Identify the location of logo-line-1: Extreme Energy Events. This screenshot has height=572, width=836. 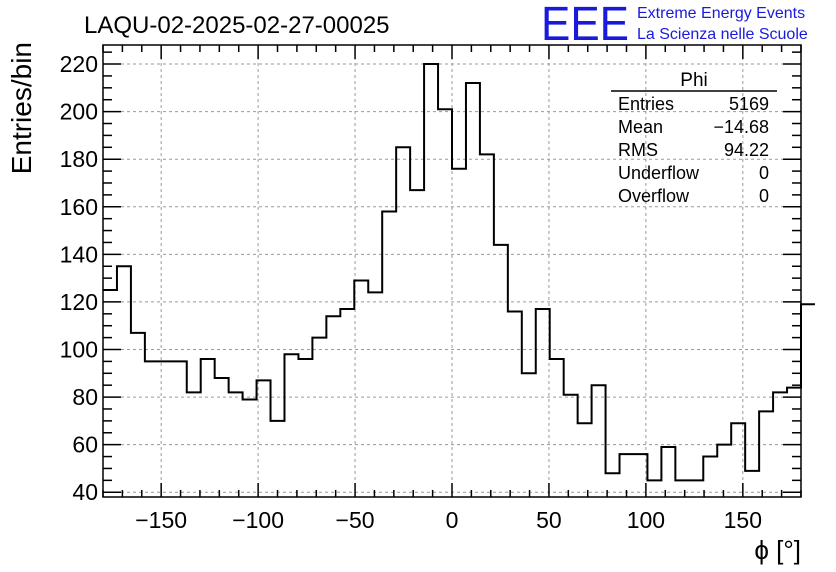
(721, 13).